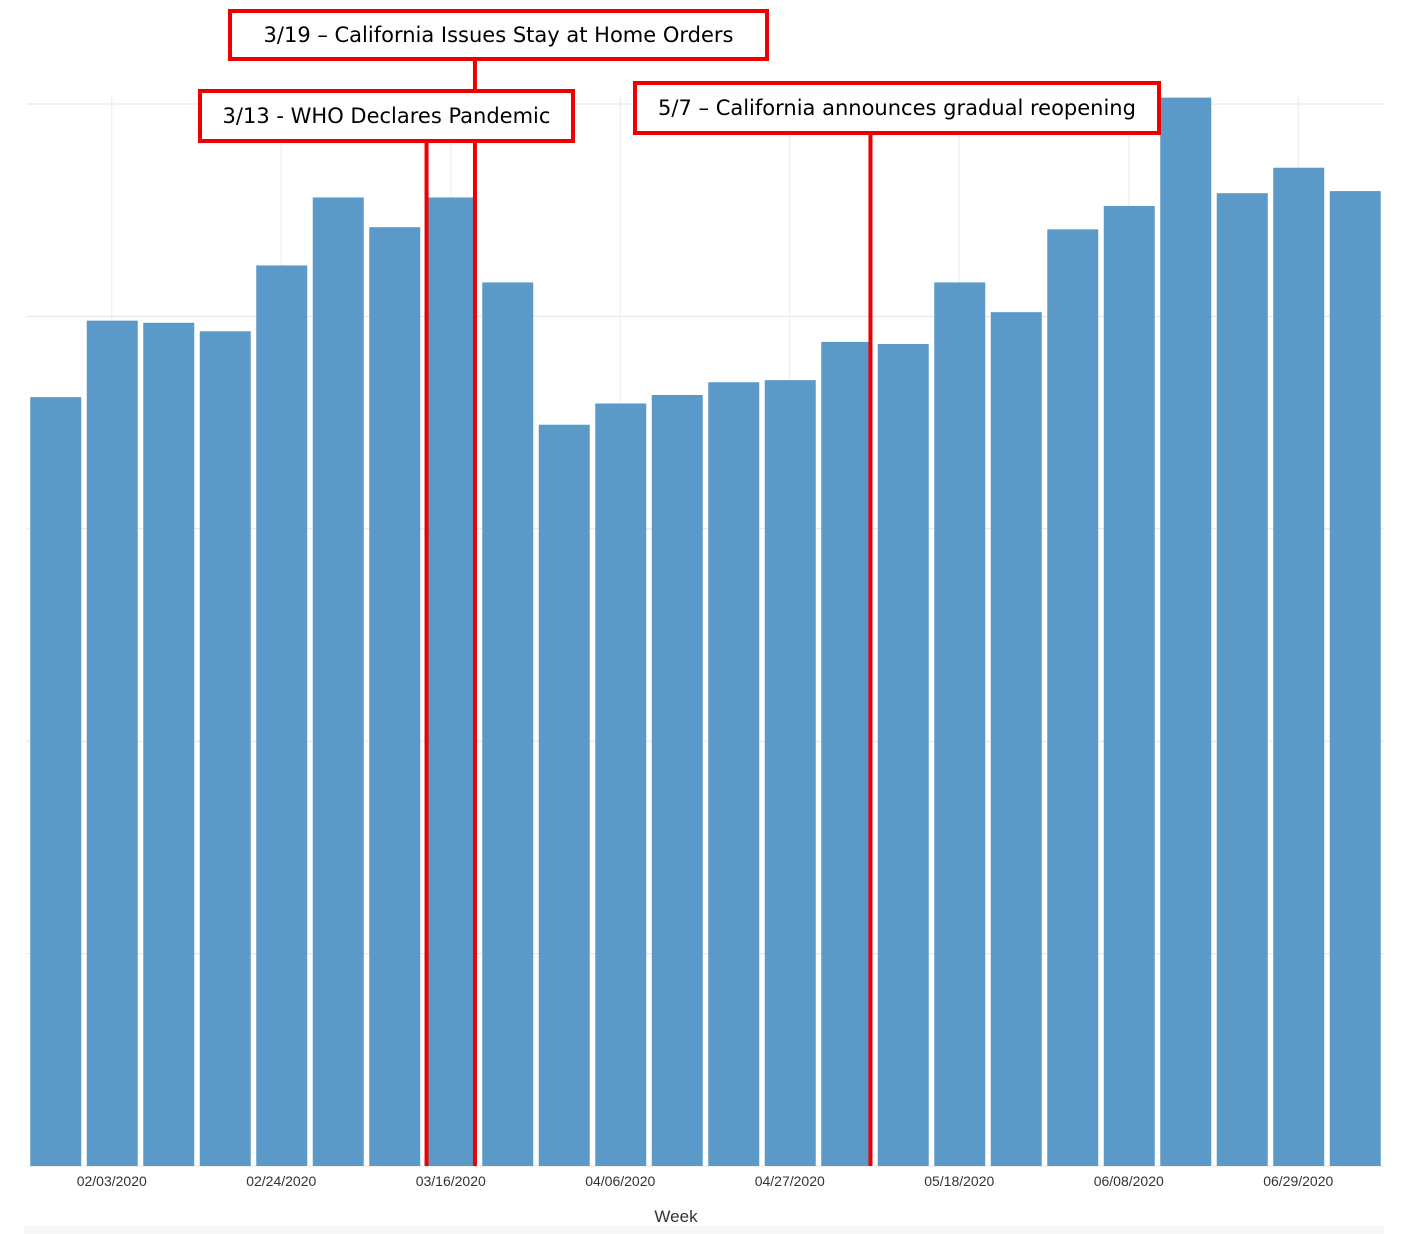 This screenshot has width=1406, height=1234. What do you see at coordinates (704, 1230) in the screenshot?
I see `bottom-band` at bounding box center [704, 1230].